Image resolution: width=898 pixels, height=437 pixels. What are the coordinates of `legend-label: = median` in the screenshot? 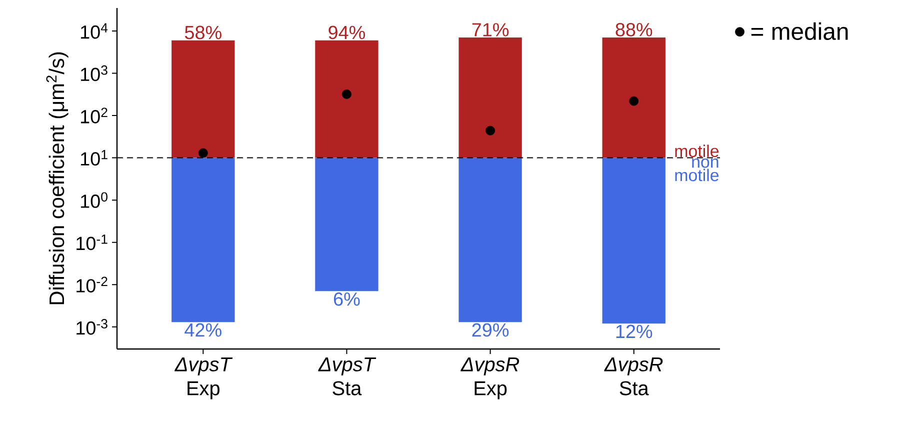 It's located at (799, 31).